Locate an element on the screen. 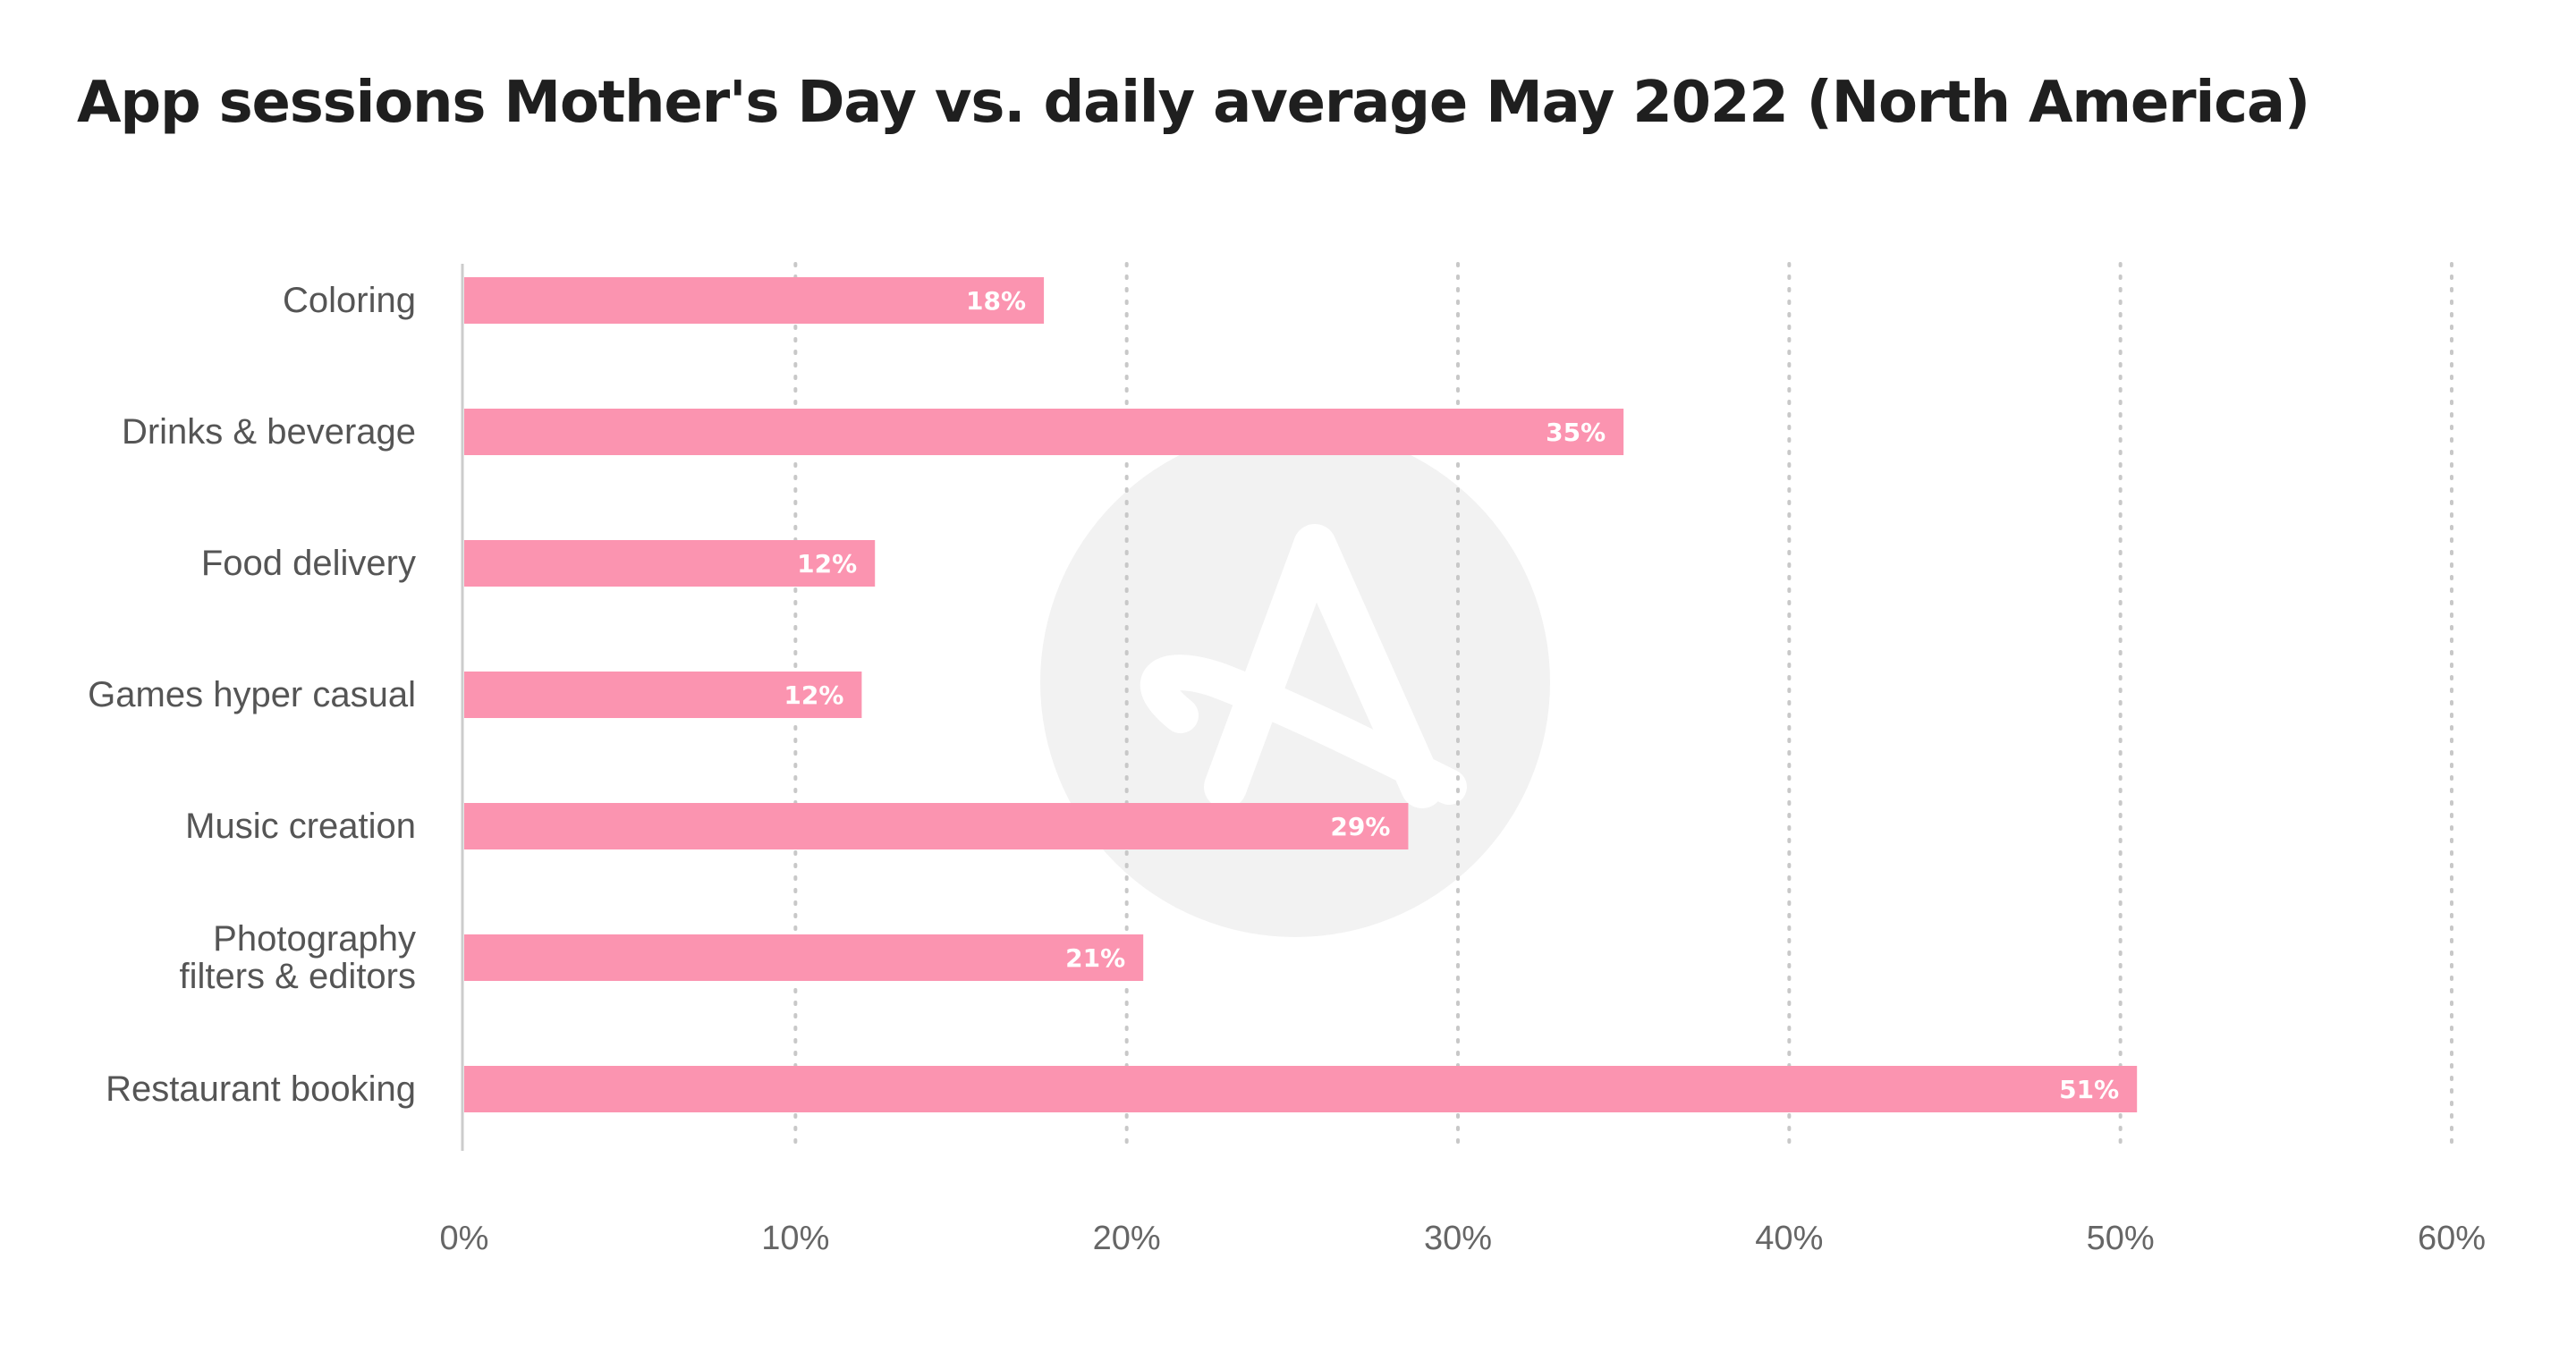 The width and height of the screenshot is (2576, 1352). data-label: 21% is located at coordinates (1095, 958).